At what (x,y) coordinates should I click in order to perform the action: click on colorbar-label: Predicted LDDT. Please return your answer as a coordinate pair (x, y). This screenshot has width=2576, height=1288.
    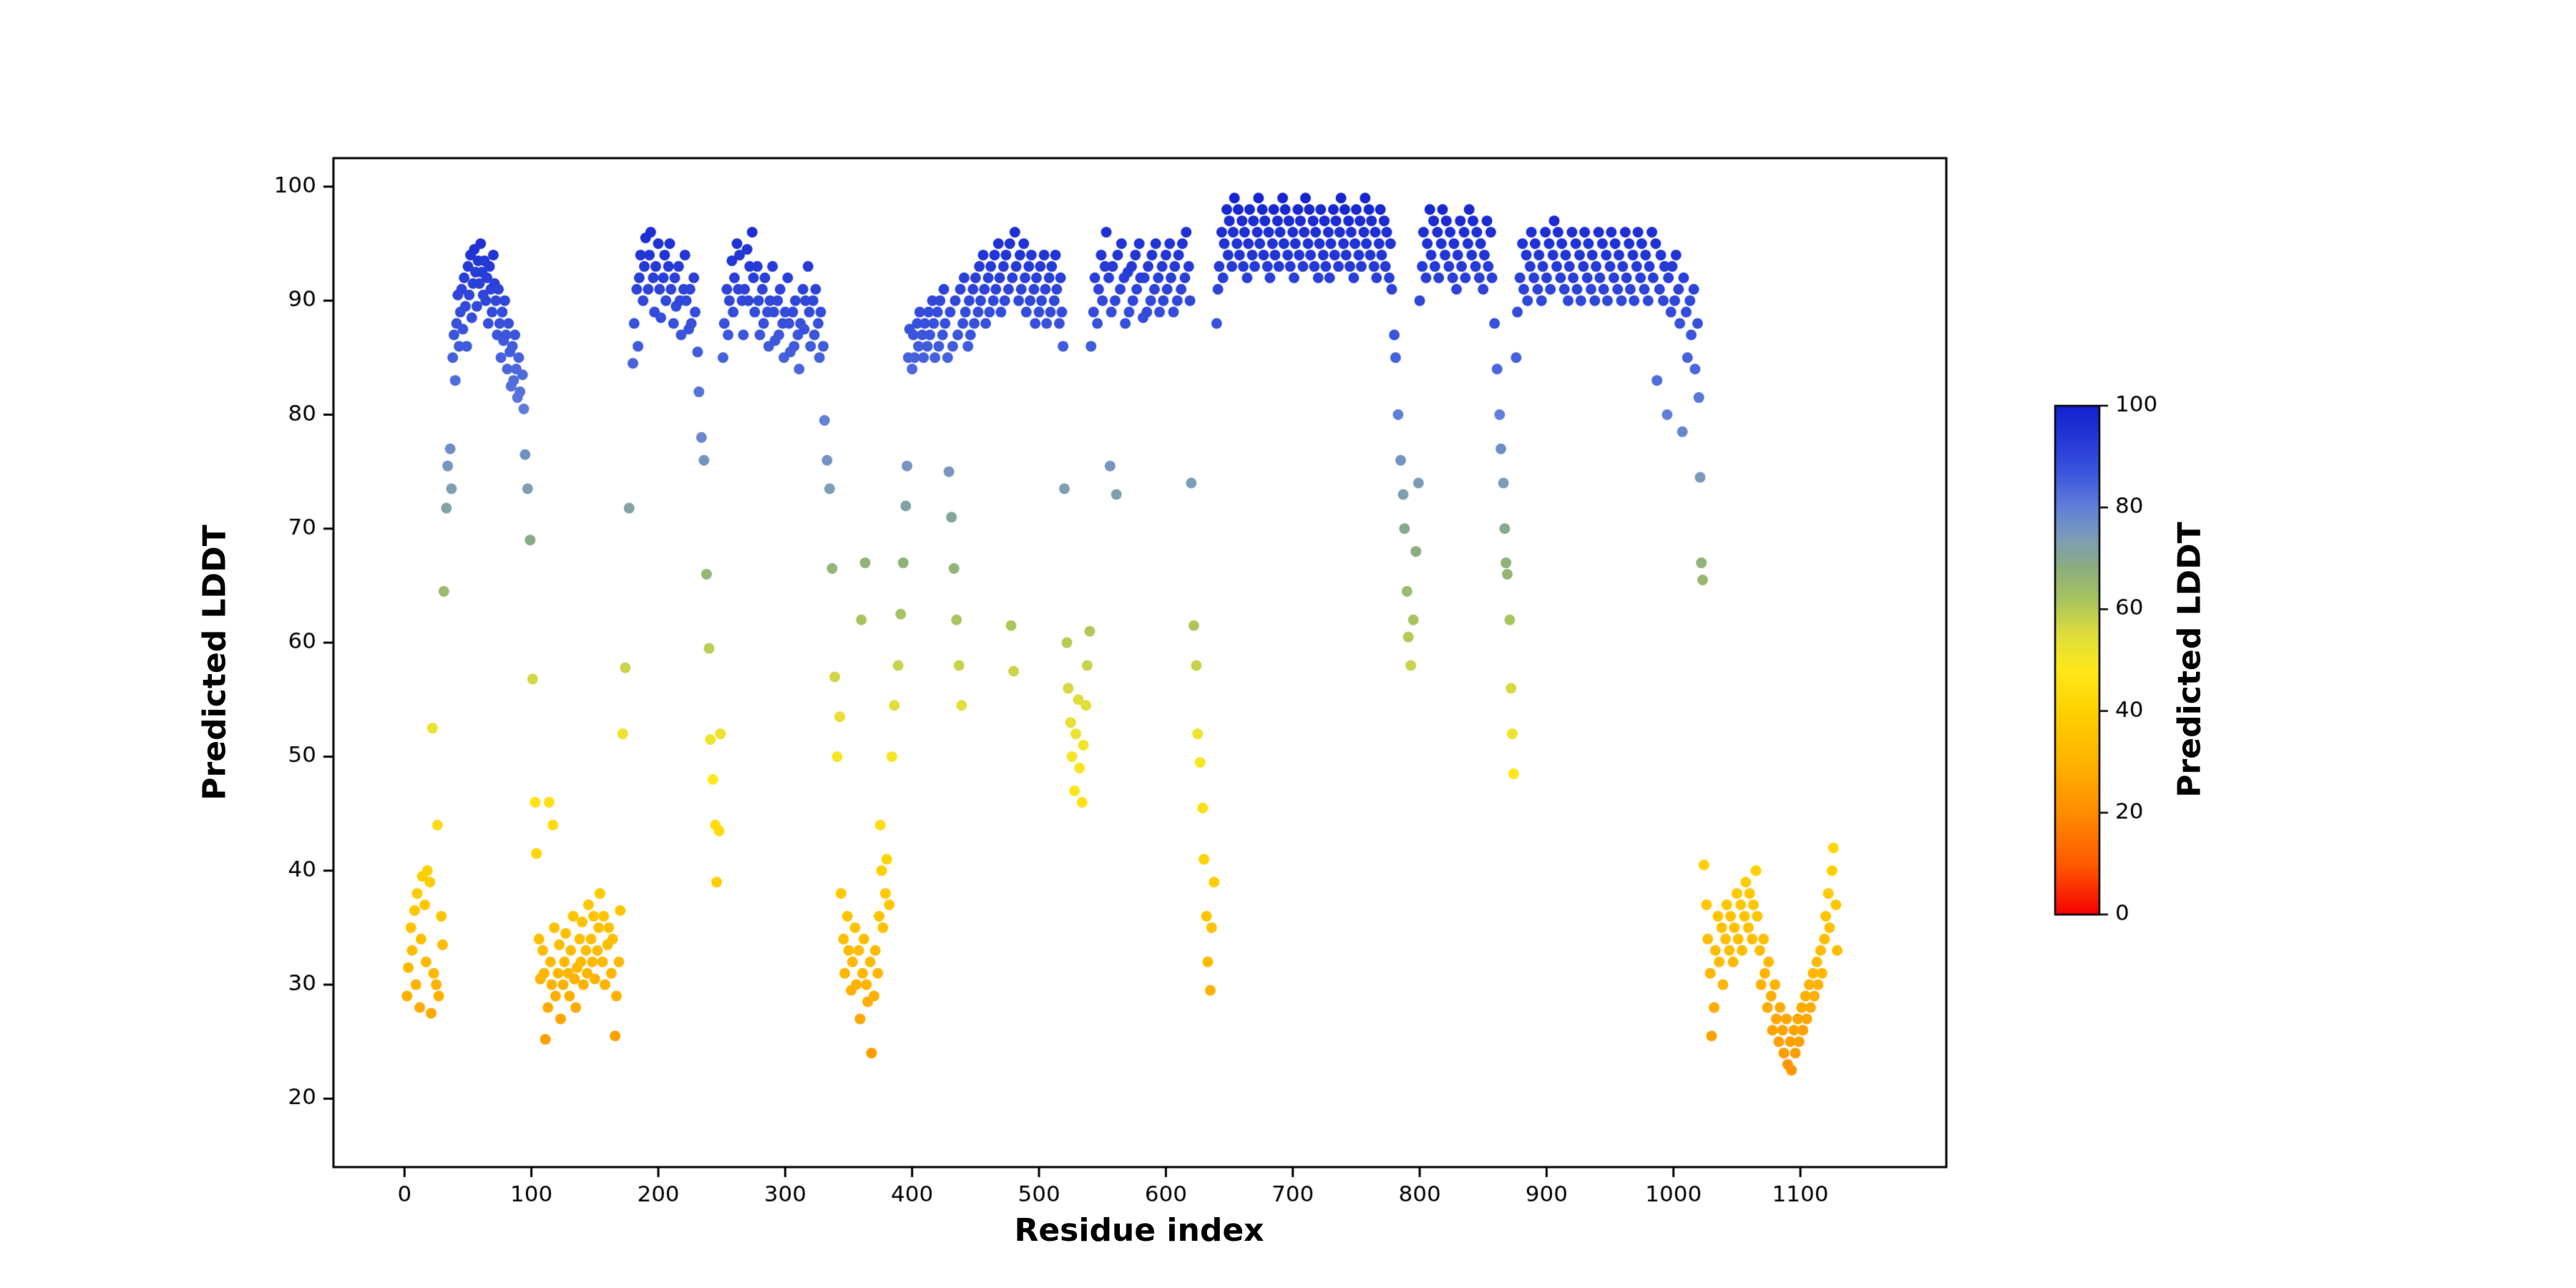
    Looking at the image, I should click on (2189, 660).